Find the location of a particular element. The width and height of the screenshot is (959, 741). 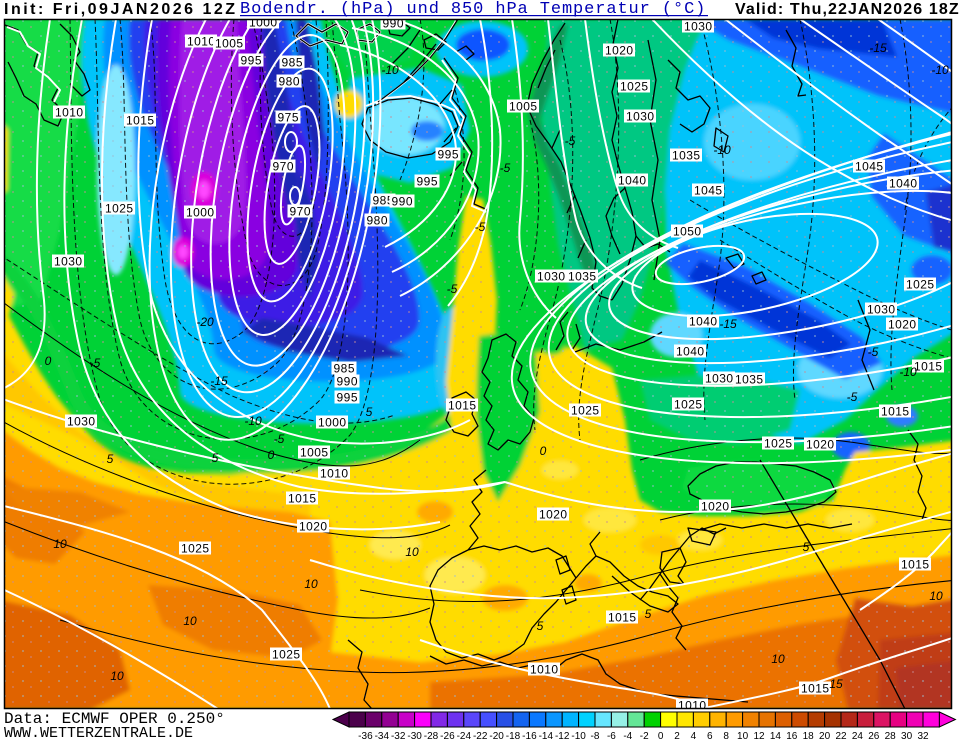

svg-text: -32 is located at coordinates (398, 736).